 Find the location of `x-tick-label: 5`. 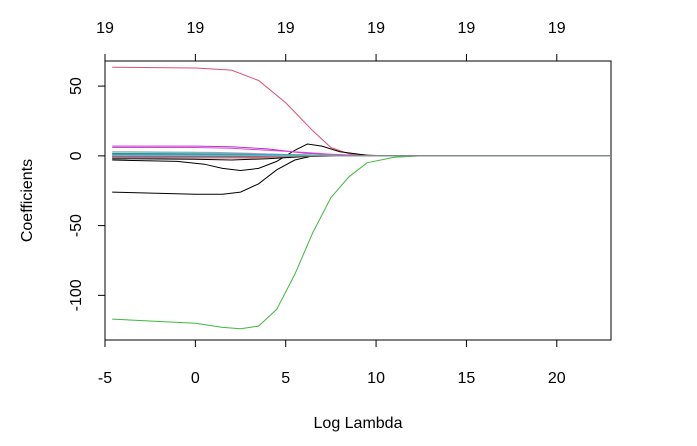

x-tick-label: 5 is located at coordinates (285, 378).